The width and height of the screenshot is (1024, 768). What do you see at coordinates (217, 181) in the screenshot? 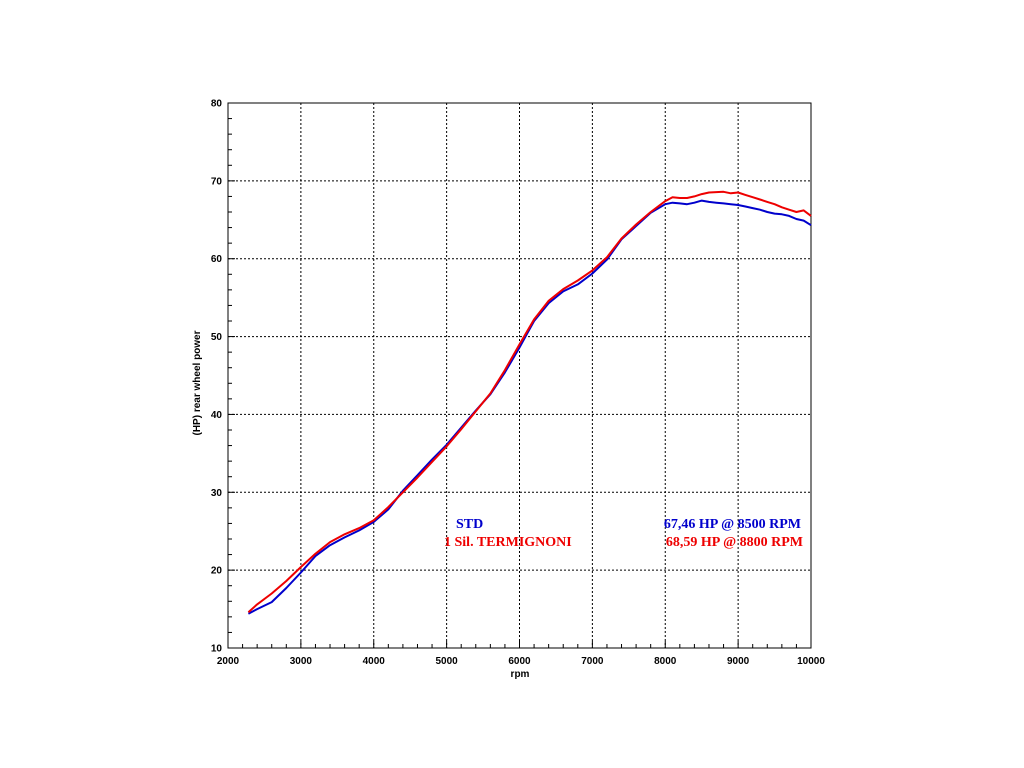
I see `y-tick-label: 70` at bounding box center [217, 181].